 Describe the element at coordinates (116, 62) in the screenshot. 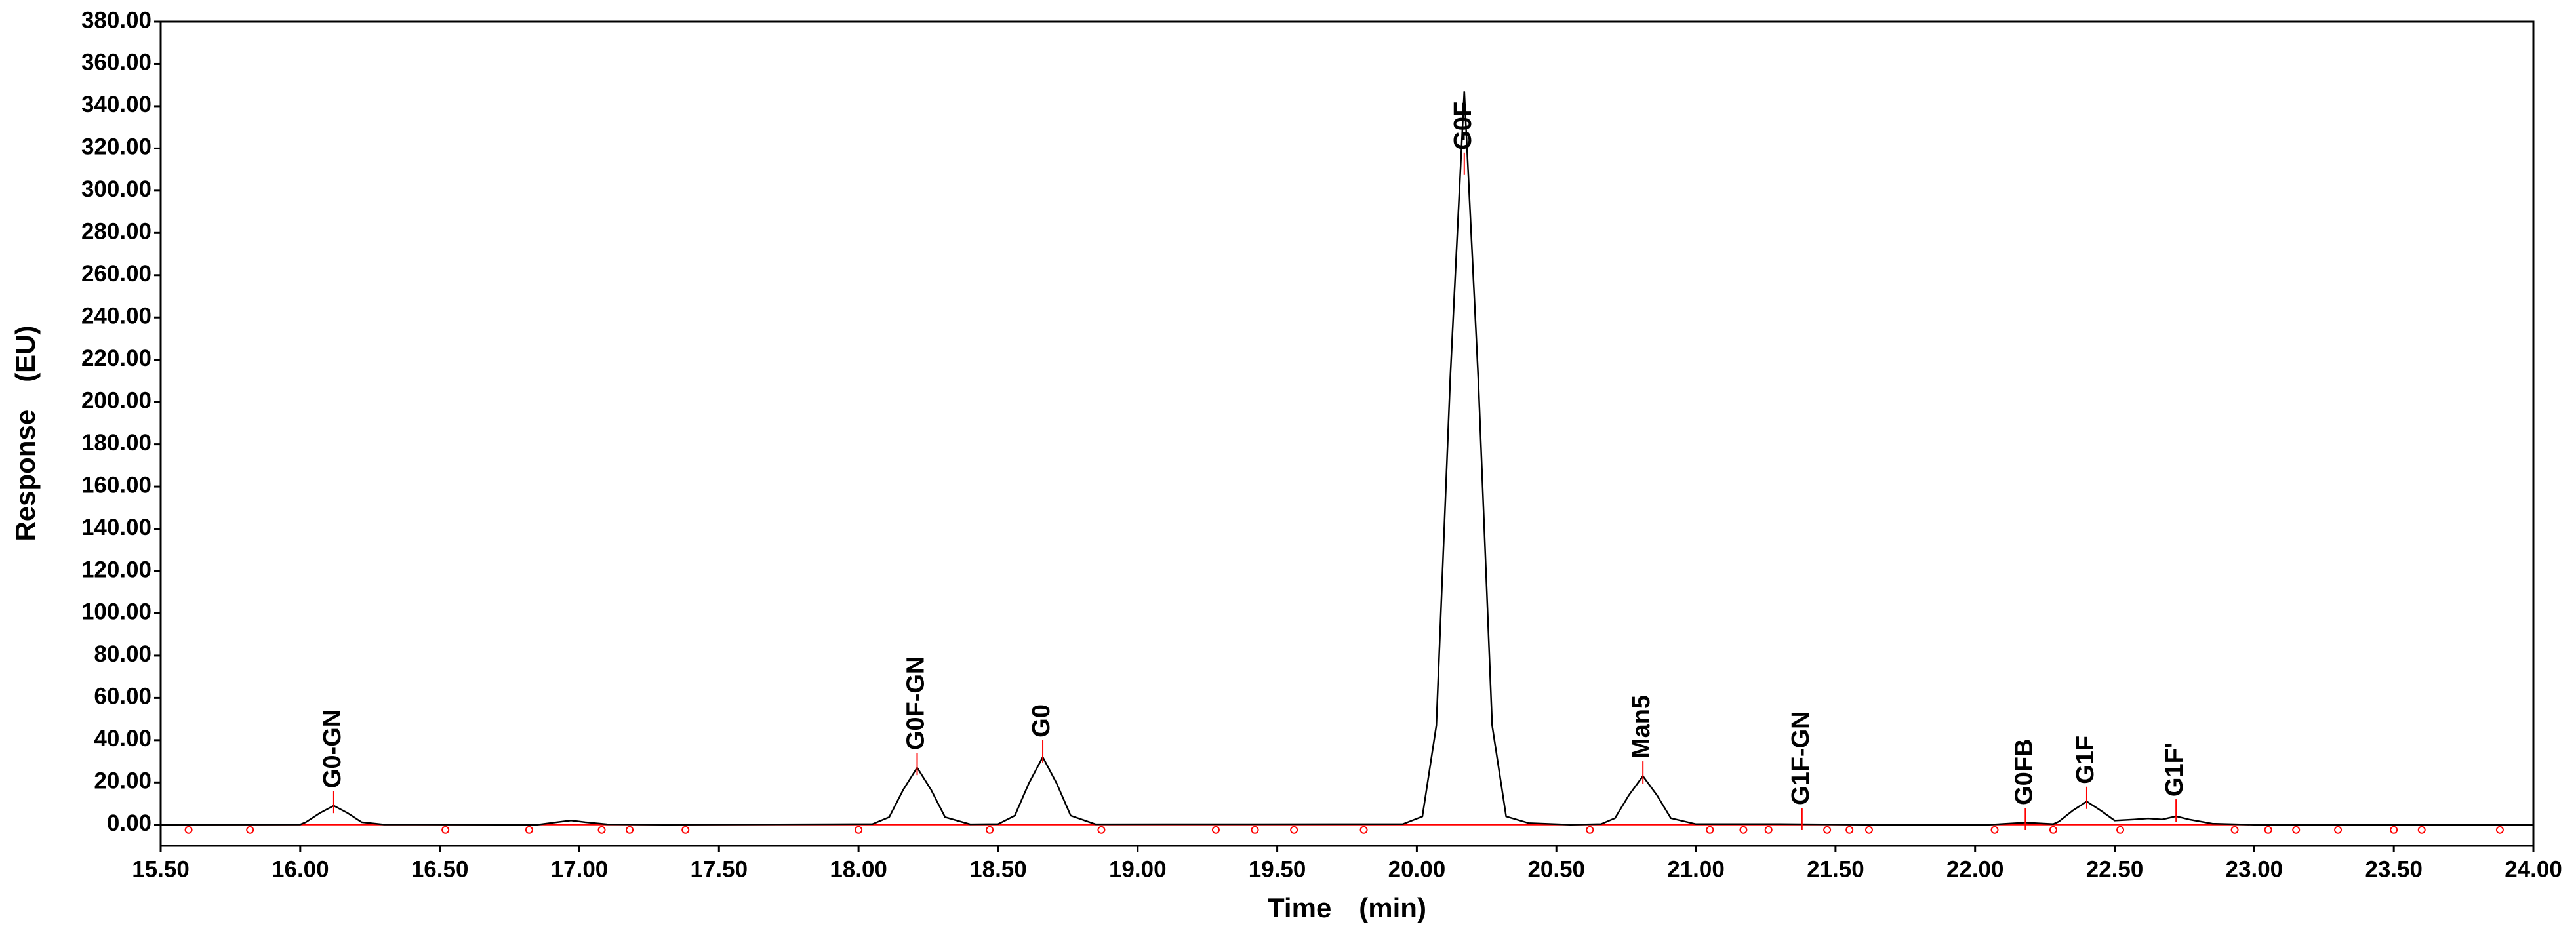

I see `y-tick-label: 360.00` at that location.